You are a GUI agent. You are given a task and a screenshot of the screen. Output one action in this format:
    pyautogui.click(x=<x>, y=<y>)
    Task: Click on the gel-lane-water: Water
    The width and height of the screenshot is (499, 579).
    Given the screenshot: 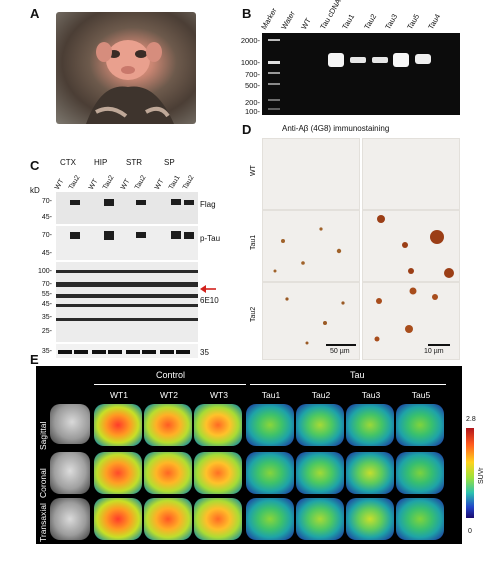 What is the action you would take?
    pyautogui.click(x=288, y=20)
    